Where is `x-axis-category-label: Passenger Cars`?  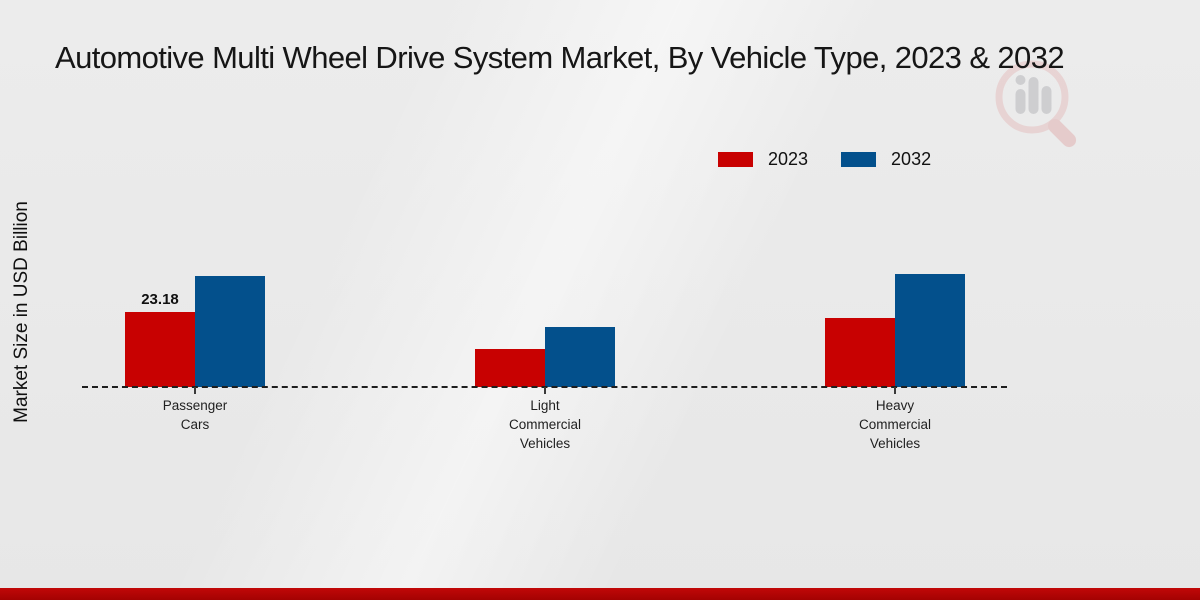
x-axis-category-label: Passenger Cars is located at coordinates (195, 415).